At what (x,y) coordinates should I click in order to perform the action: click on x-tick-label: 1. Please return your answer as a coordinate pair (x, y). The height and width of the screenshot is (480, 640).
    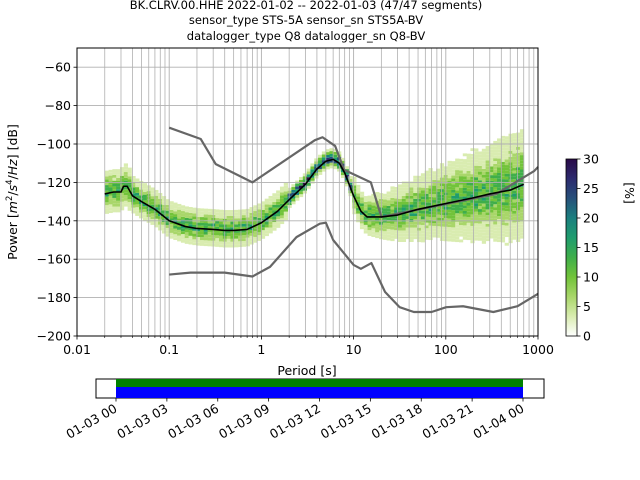
    Looking at the image, I should click on (261, 349).